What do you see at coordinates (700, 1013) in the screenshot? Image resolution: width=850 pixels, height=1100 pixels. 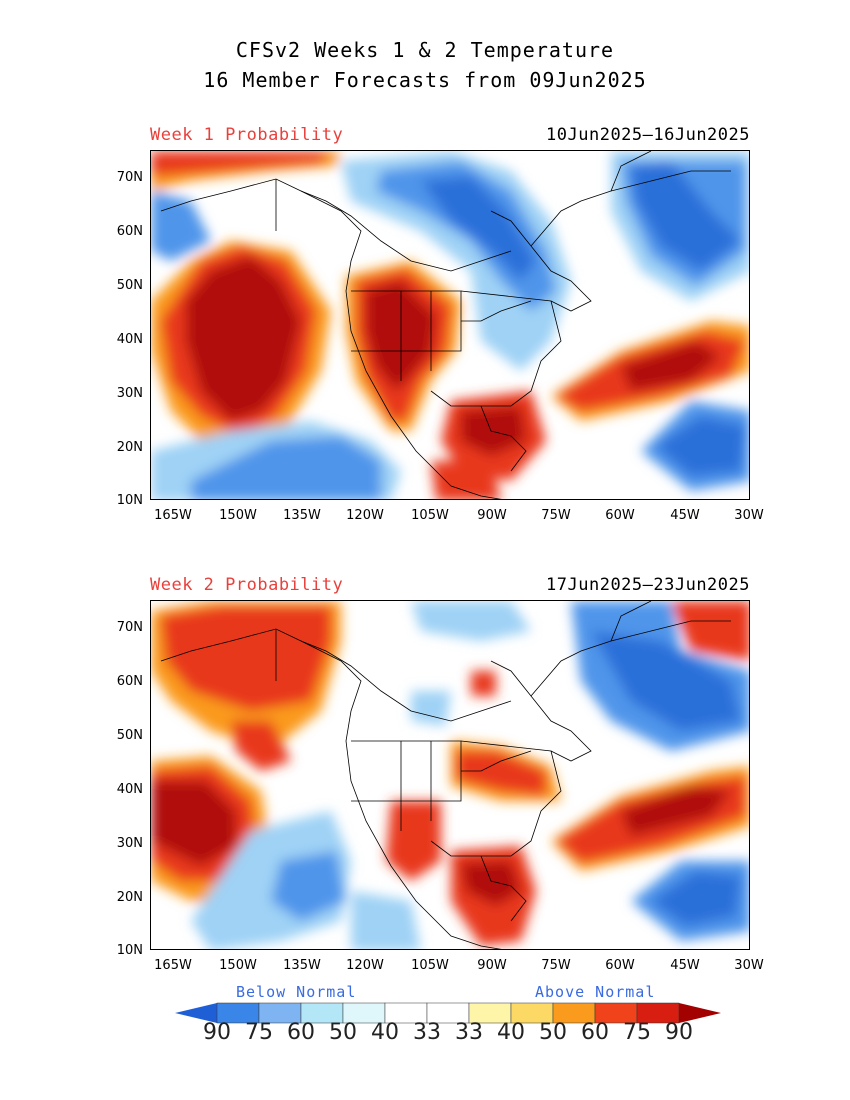 I see `legend-arrow-right` at bounding box center [700, 1013].